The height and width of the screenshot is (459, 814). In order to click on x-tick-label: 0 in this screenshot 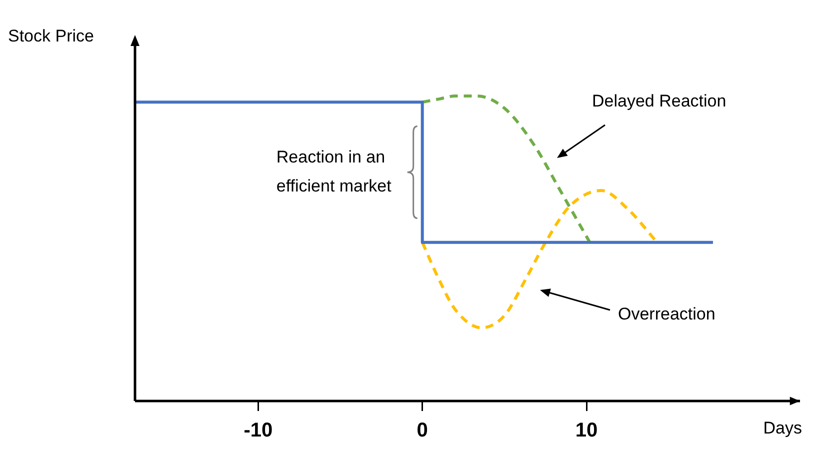, I will do `click(422, 431)`.